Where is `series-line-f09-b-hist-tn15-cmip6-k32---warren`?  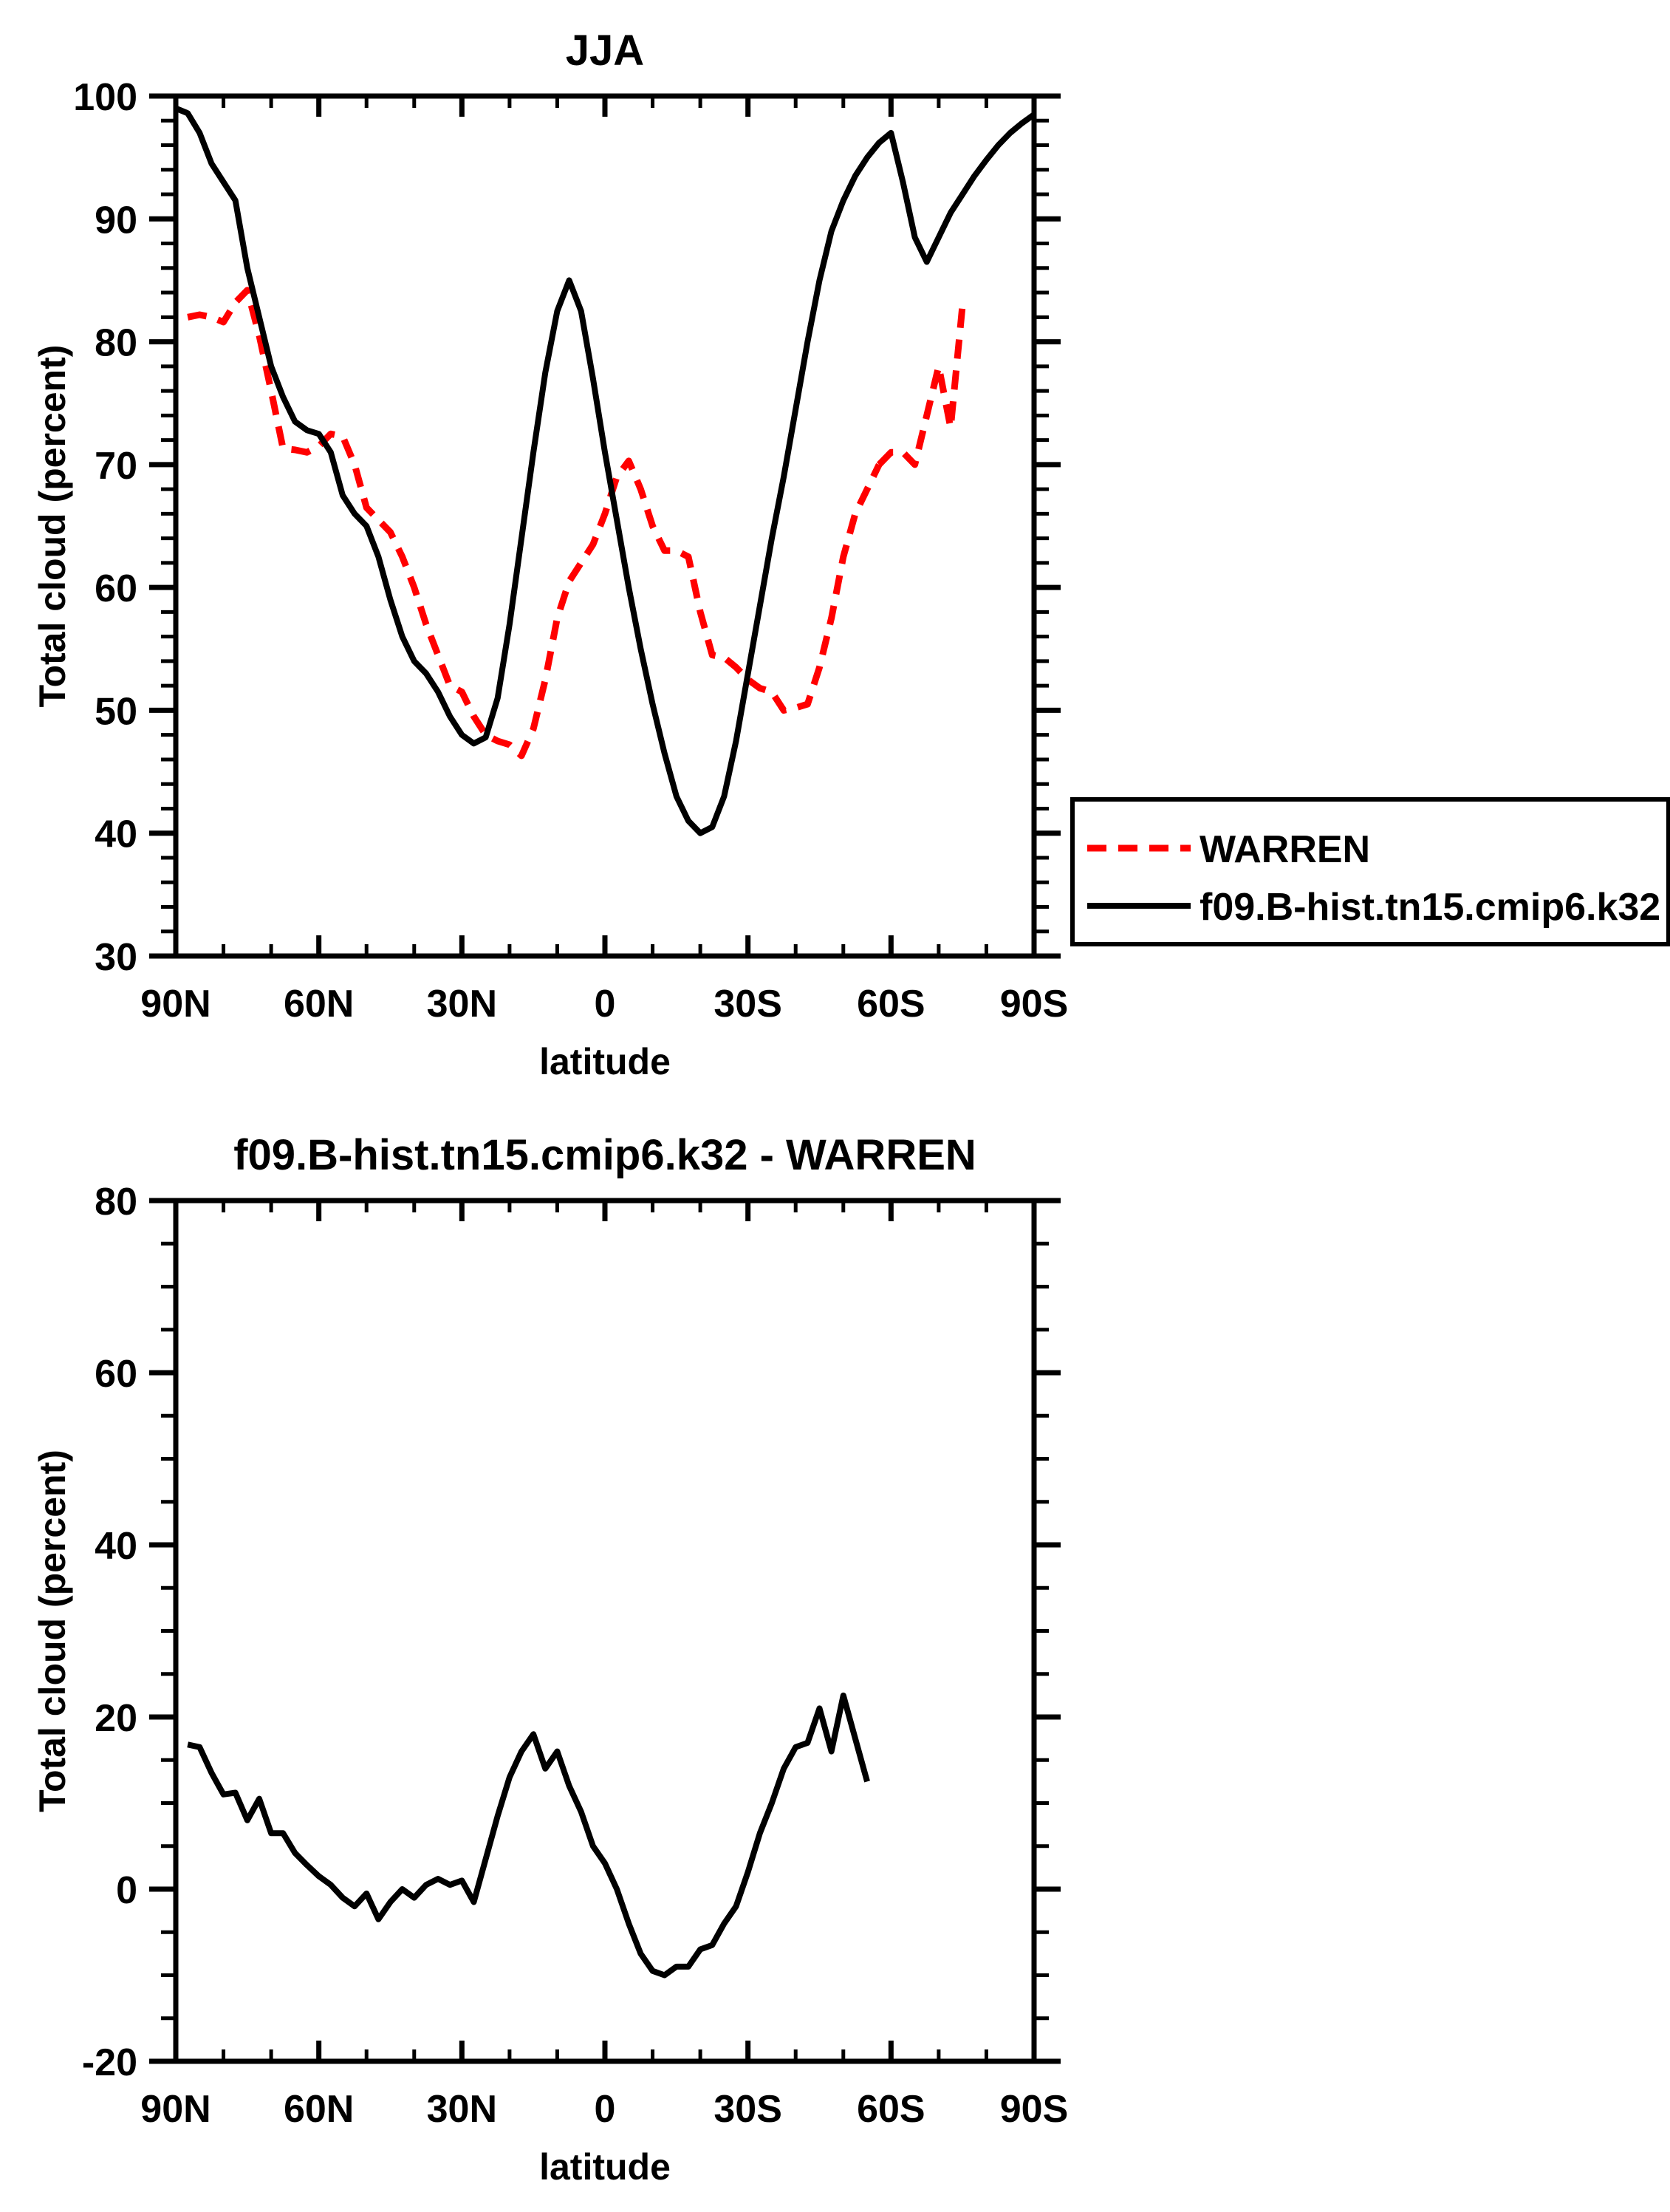 series-line-f09-b-hist-tn15-cmip6-k32---warren is located at coordinates (528, 1836).